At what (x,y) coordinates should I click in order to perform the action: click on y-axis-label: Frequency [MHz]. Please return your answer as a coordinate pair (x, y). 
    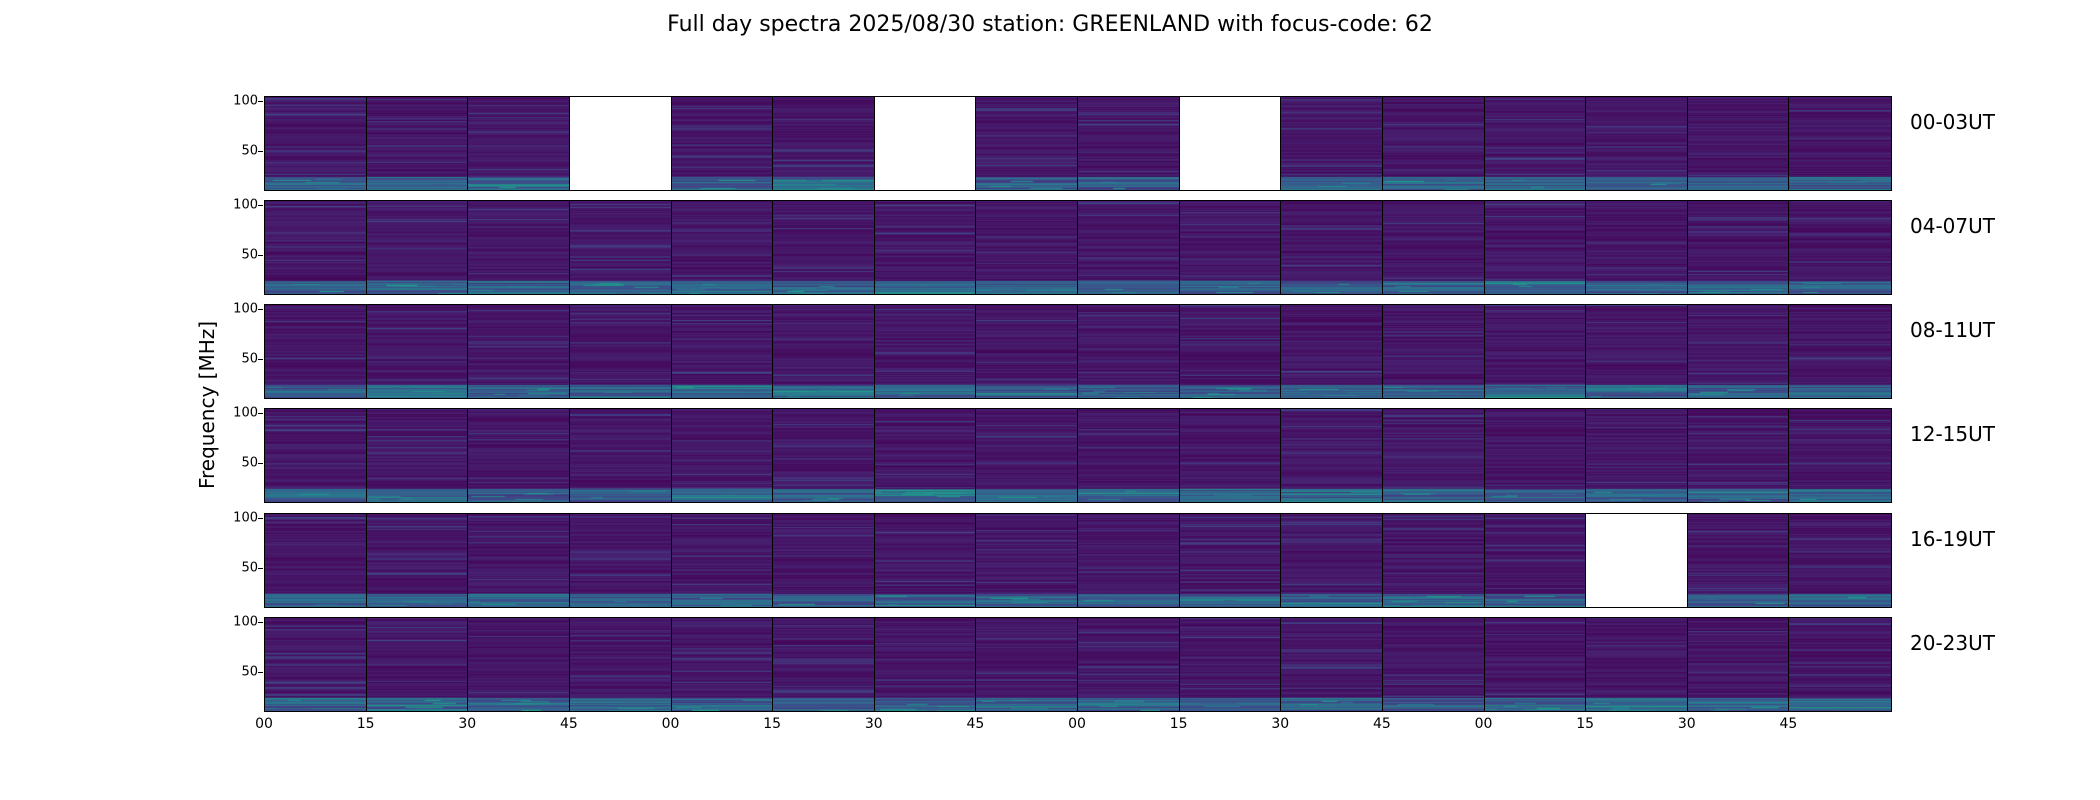
    Looking at the image, I should click on (207, 405).